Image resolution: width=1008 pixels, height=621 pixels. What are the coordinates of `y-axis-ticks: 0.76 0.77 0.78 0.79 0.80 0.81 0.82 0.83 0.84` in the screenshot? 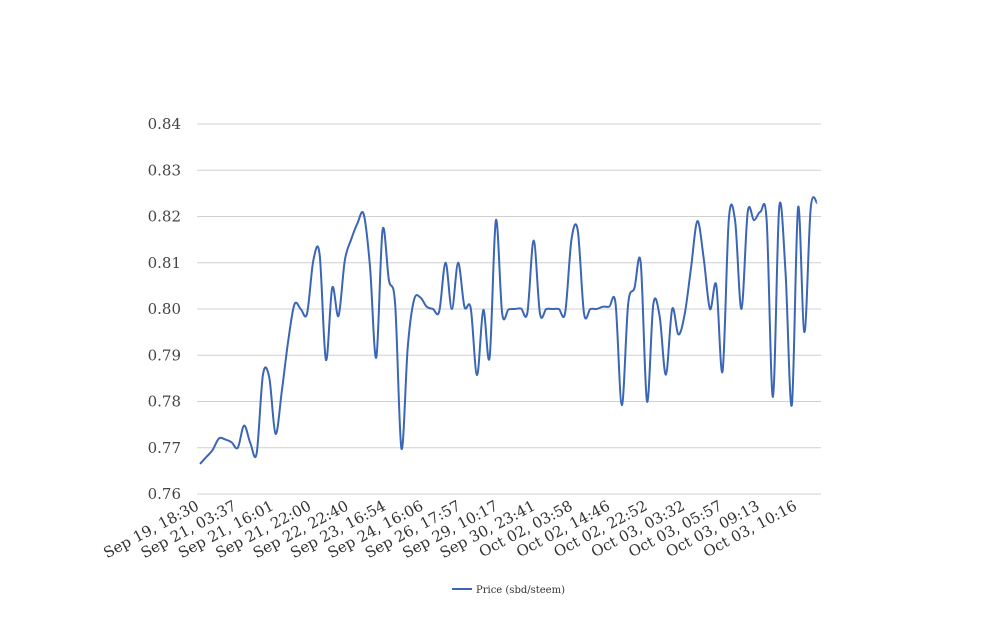 It's located at (164, 309).